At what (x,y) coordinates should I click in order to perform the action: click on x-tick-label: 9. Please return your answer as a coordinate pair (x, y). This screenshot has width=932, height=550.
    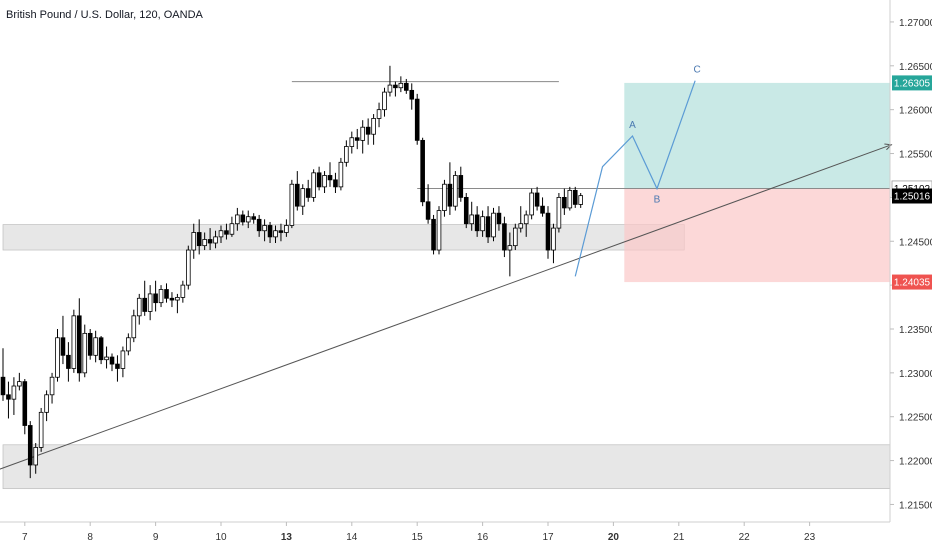
    Looking at the image, I should click on (156, 537).